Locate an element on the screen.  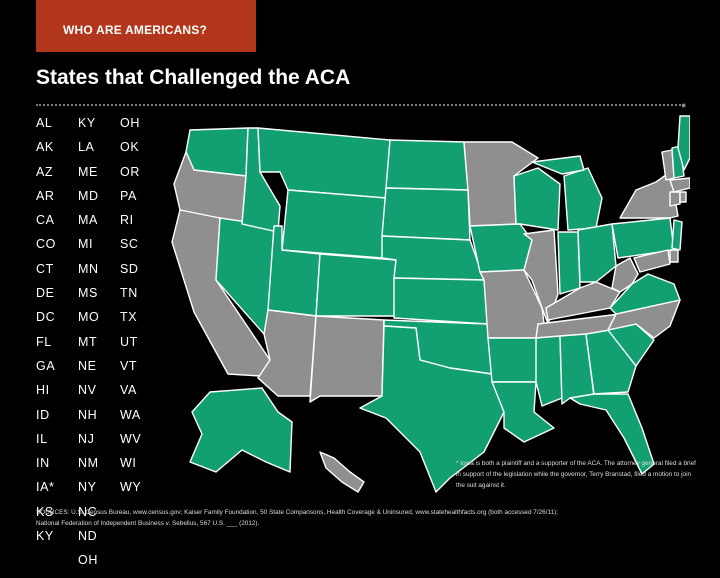
state-ri is located at coordinates (683, 197).